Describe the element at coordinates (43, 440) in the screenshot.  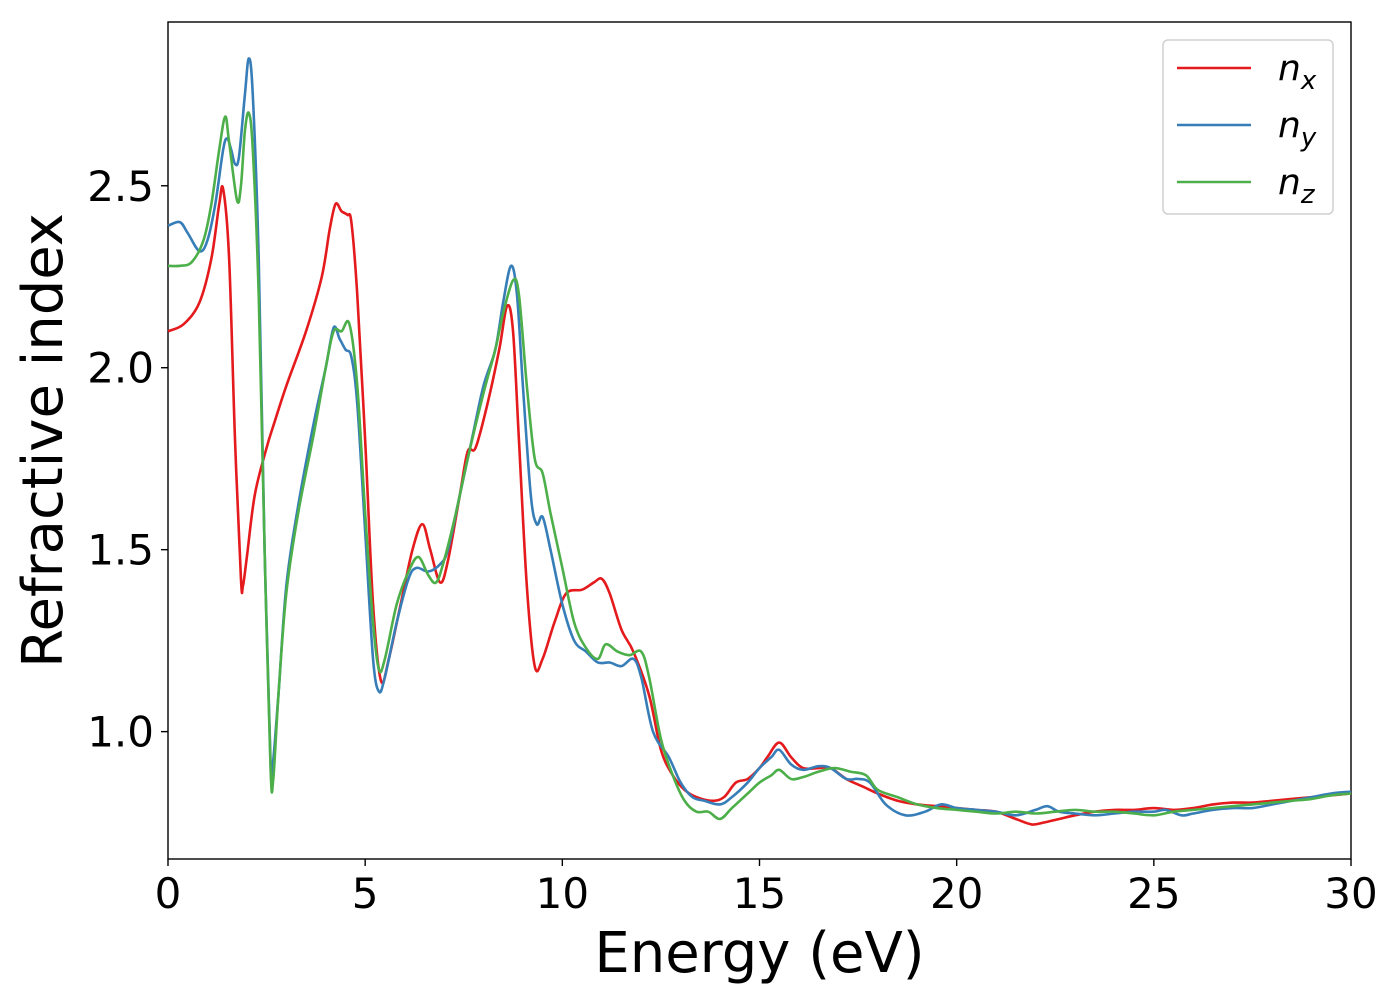
I see `y-axis-title: Refractive index` at that location.